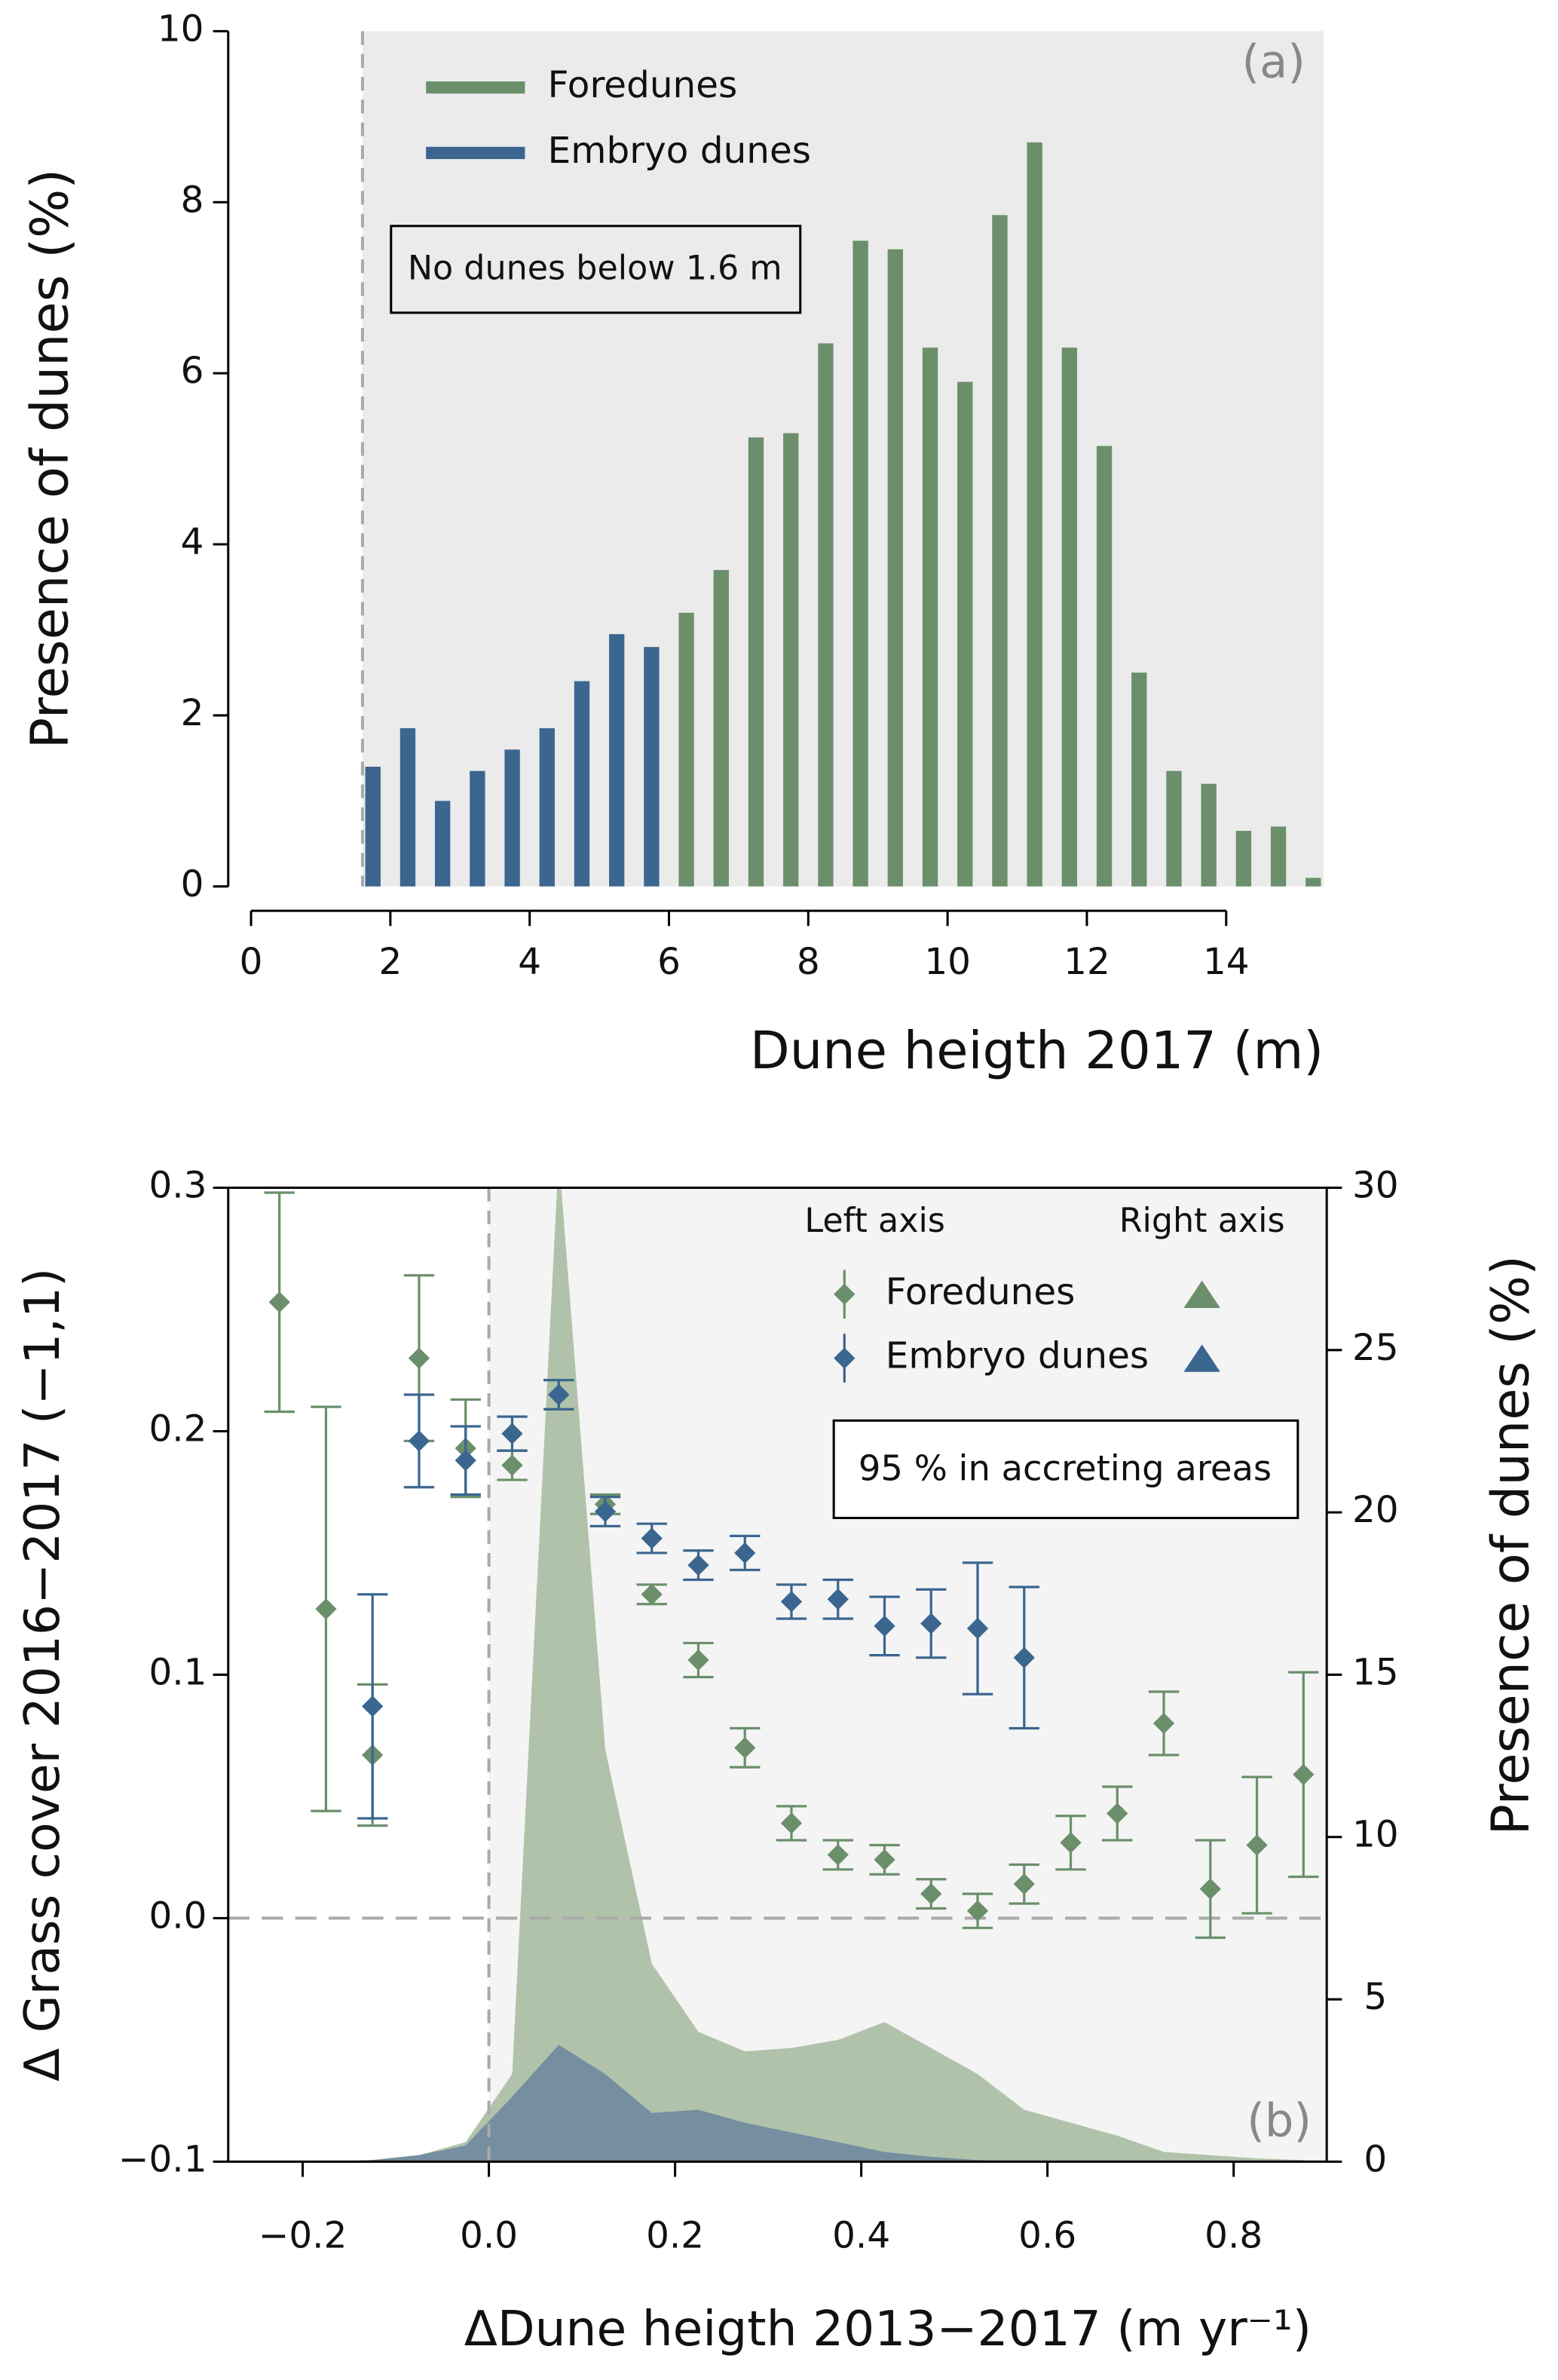 The image size is (1558, 2380). Describe the element at coordinates (192, 542) in the screenshot. I see `y-tick-label: 4` at that location.